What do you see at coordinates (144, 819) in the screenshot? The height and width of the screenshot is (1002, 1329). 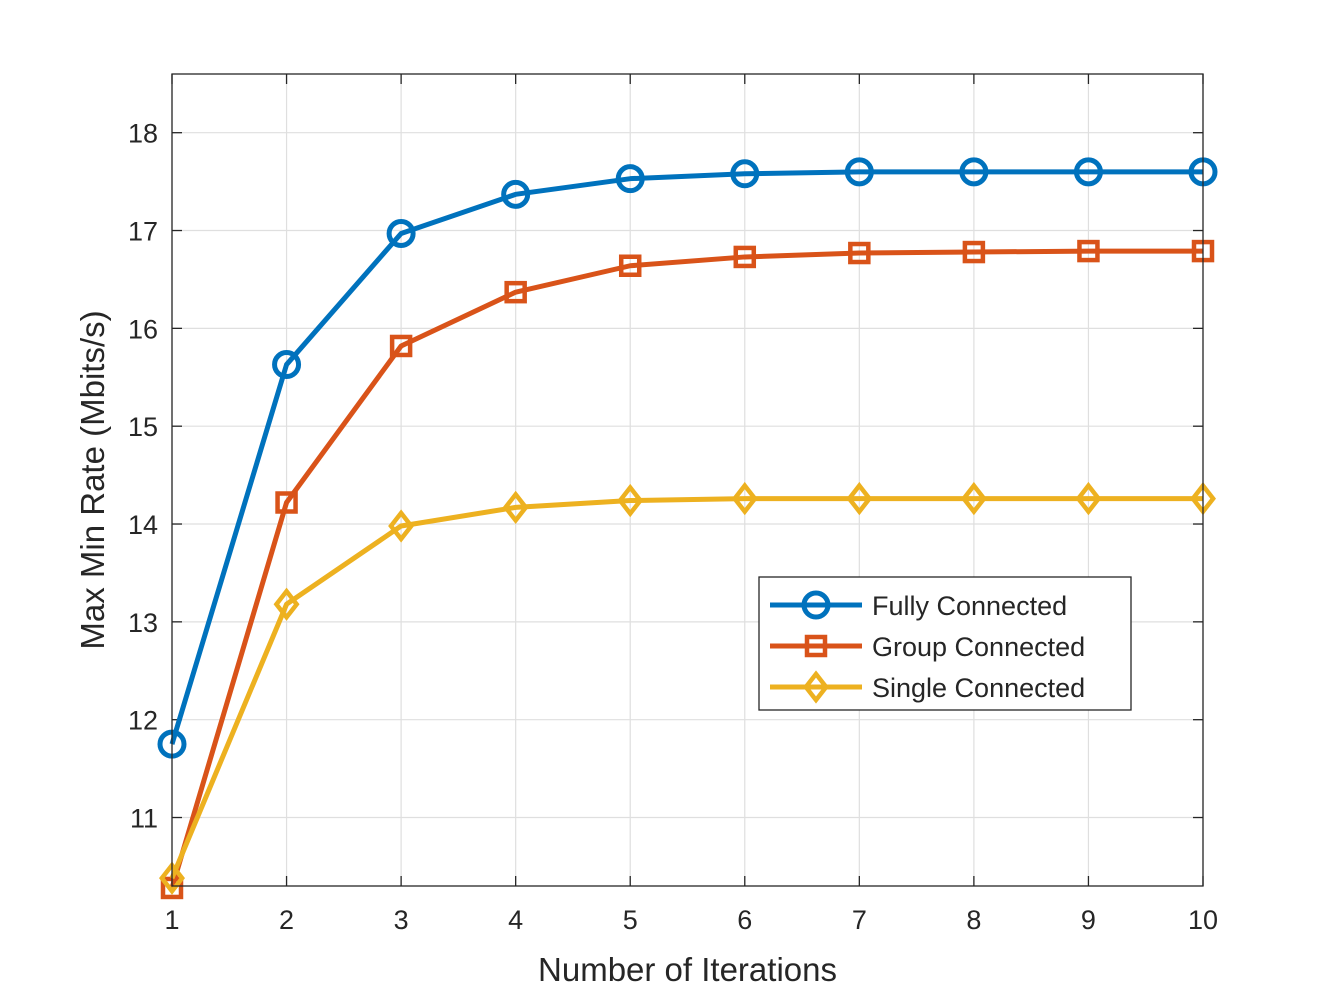 I see `y-tick-label: 11` at bounding box center [144, 819].